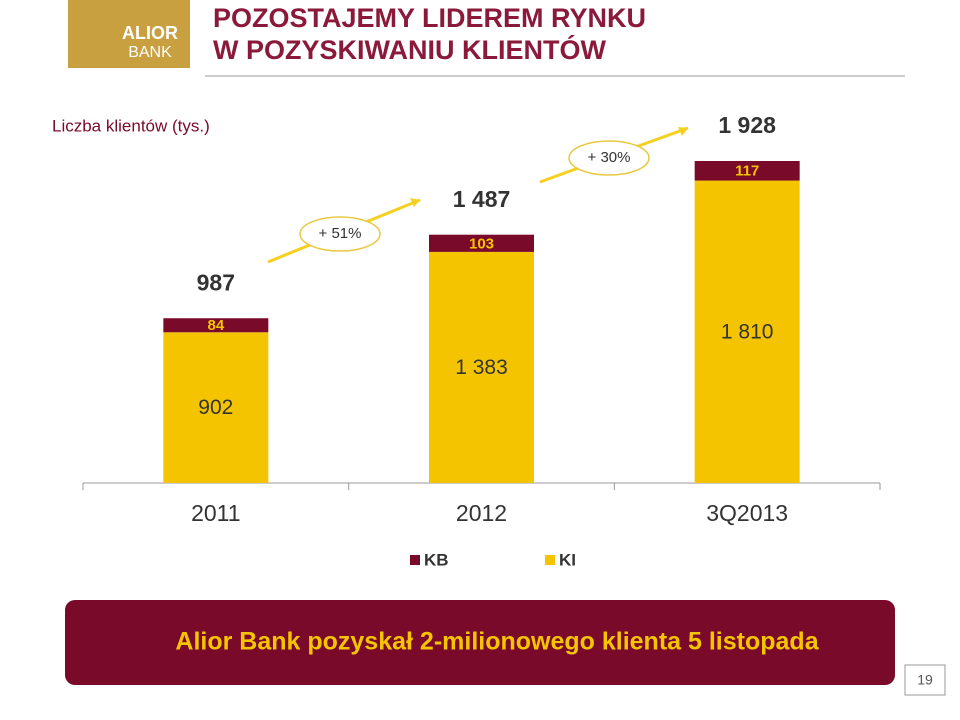 The width and height of the screenshot is (960, 720). I want to click on page-number-box, so click(925, 680).